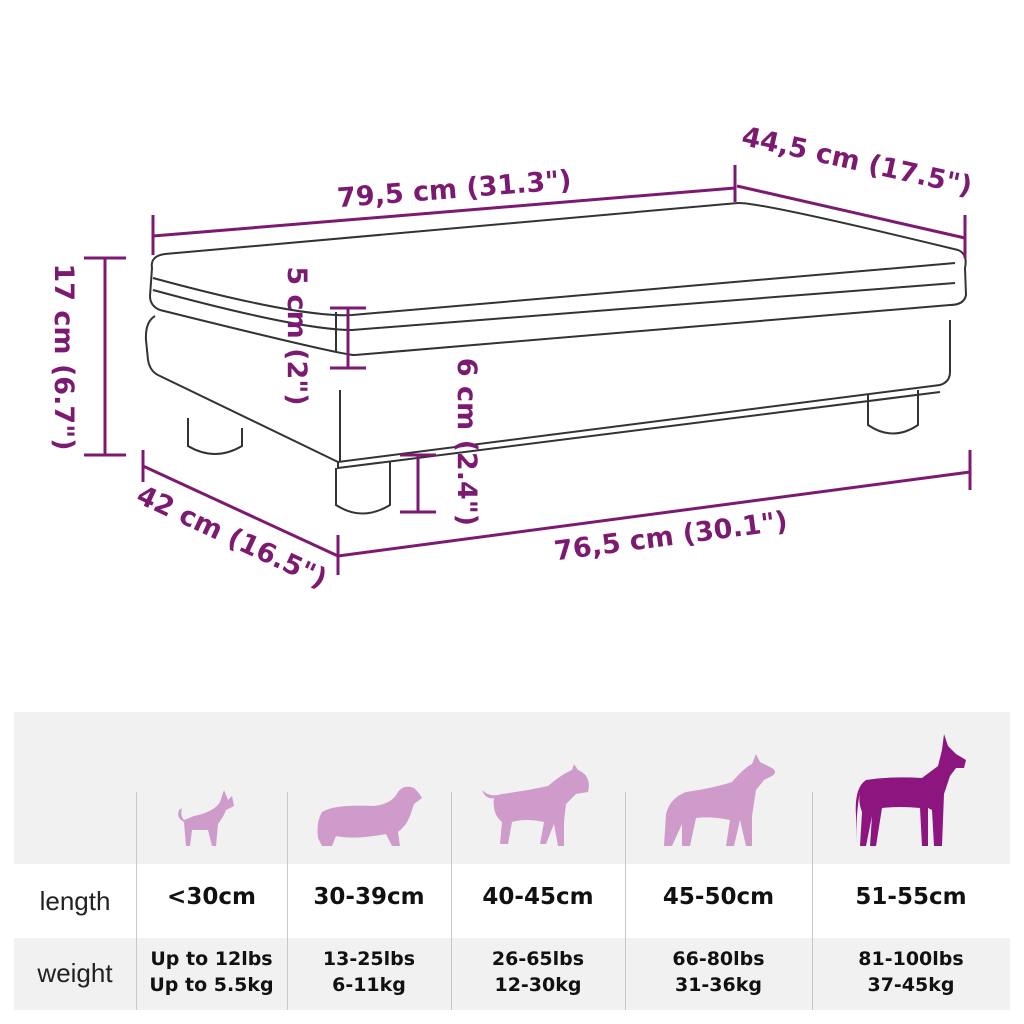 The image size is (1024, 1024). What do you see at coordinates (296, 335) in the screenshot?
I see `cushion-height-label: 5 cm (2")` at bounding box center [296, 335].